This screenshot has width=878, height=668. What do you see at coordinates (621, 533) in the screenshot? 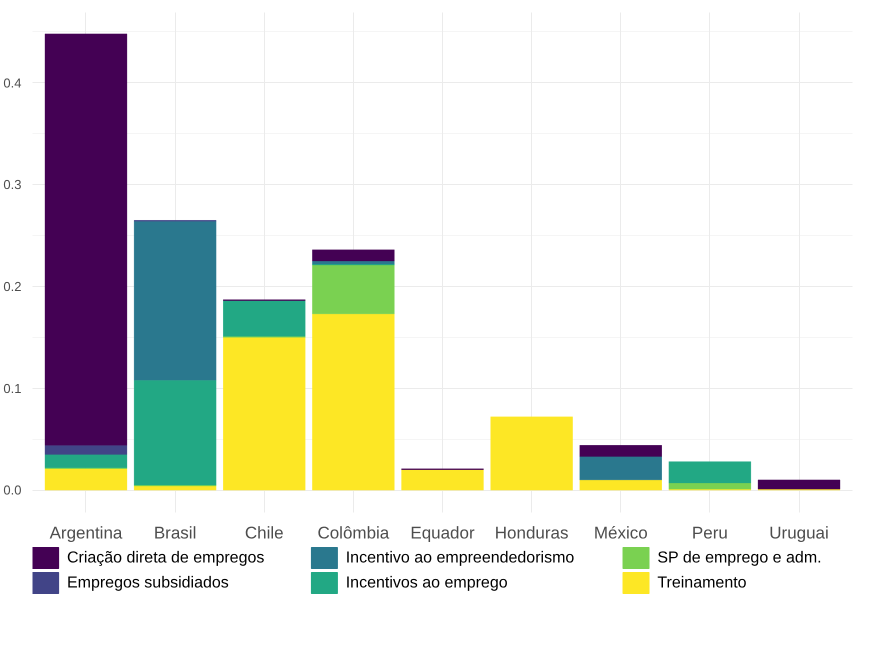
I see `x-tick-label: México` at bounding box center [621, 533].